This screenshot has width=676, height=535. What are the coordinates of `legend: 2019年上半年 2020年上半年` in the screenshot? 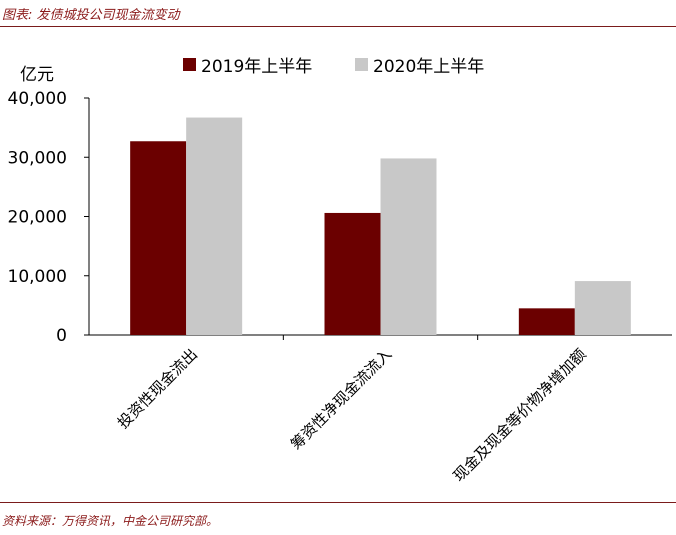 It's located at (333, 67).